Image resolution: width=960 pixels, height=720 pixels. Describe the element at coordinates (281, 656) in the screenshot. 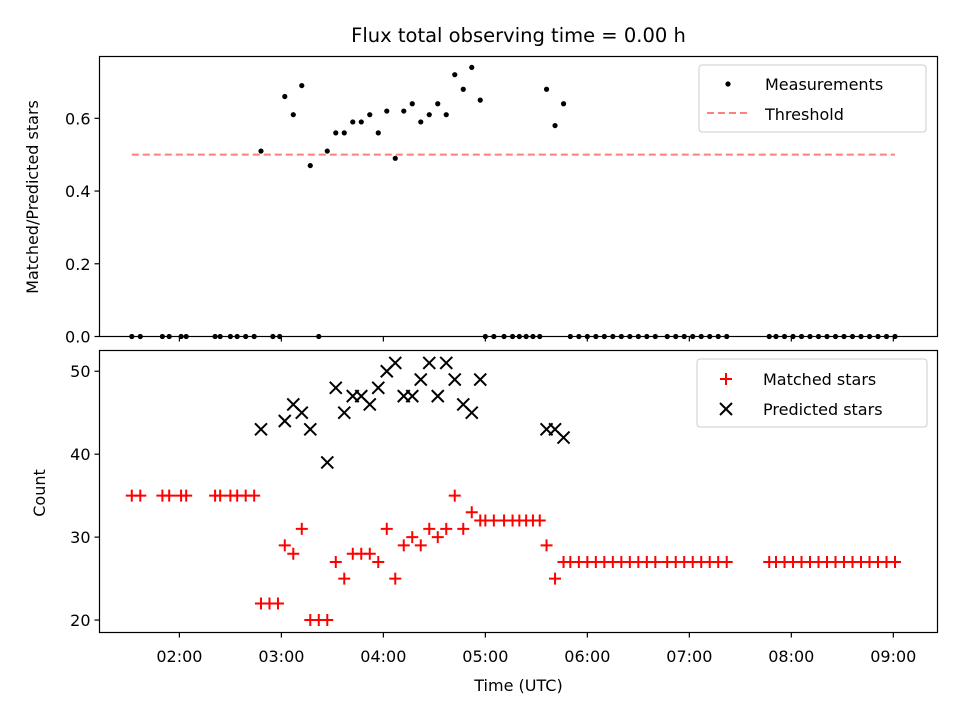

I see `bottom-x-tick-label: 03:00` at that location.